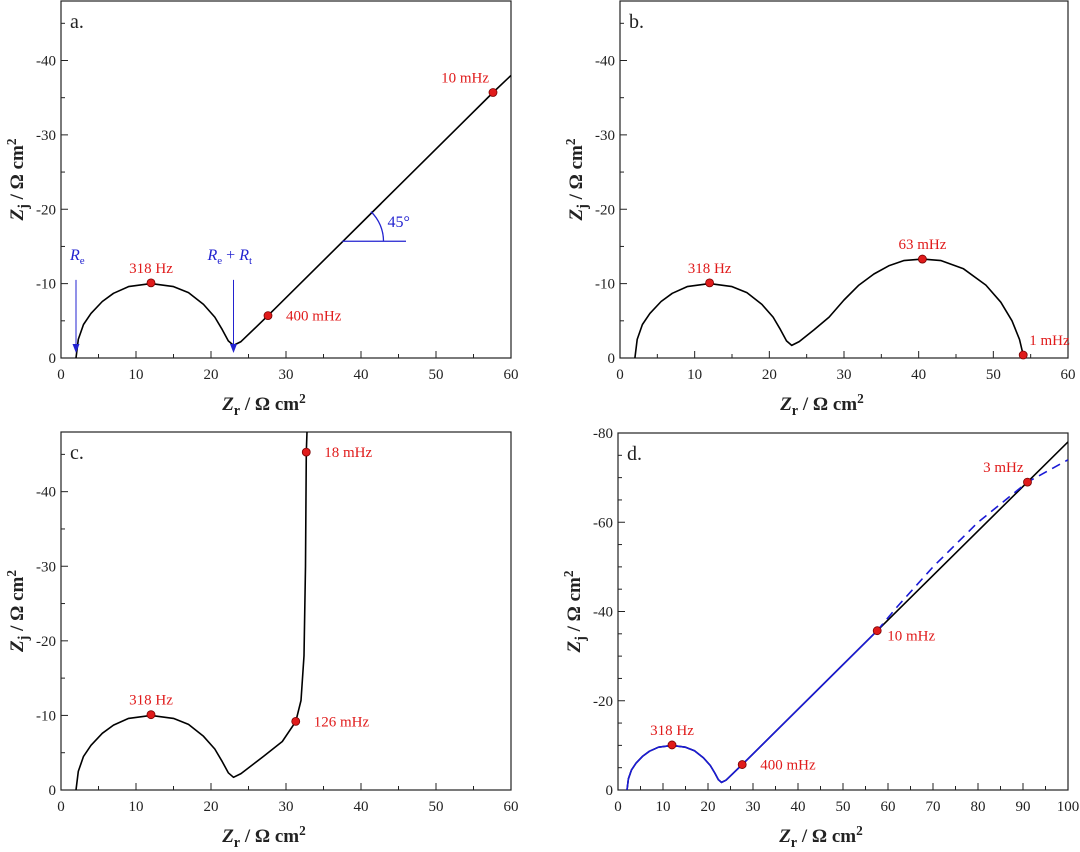 The image size is (1080, 852). What do you see at coordinates (1023, 807) in the screenshot?
I see `x-tick-label: 90` at bounding box center [1023, 807].